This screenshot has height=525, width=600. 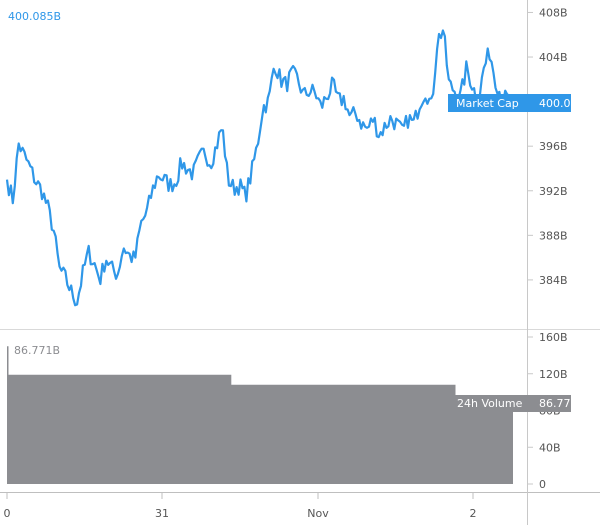 I want to click on price-y-tick-label: 392B, so click(x=553, y=191).